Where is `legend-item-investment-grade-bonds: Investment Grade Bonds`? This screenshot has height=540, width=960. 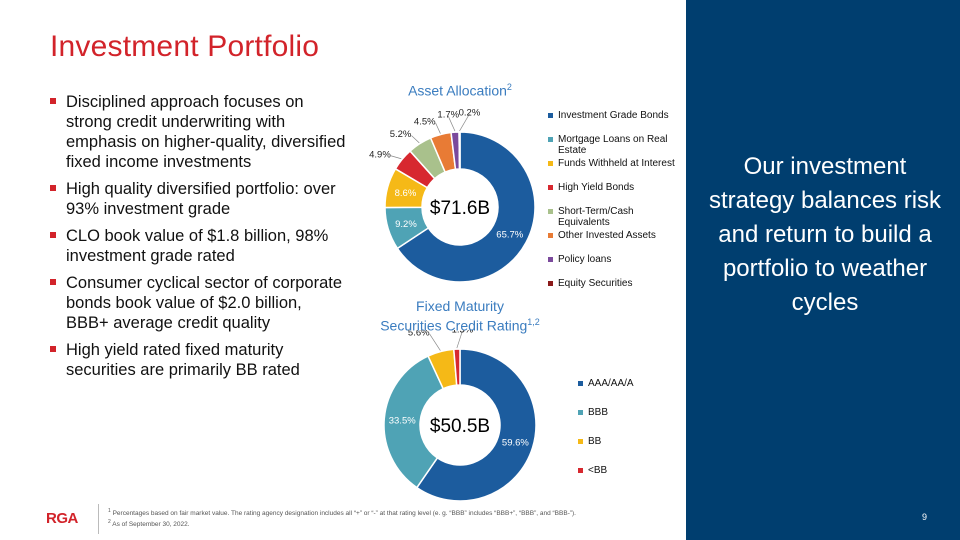 legend-item-investment-grade-bonds: Investment Grade Bonds is located at coordinates (618, 115).